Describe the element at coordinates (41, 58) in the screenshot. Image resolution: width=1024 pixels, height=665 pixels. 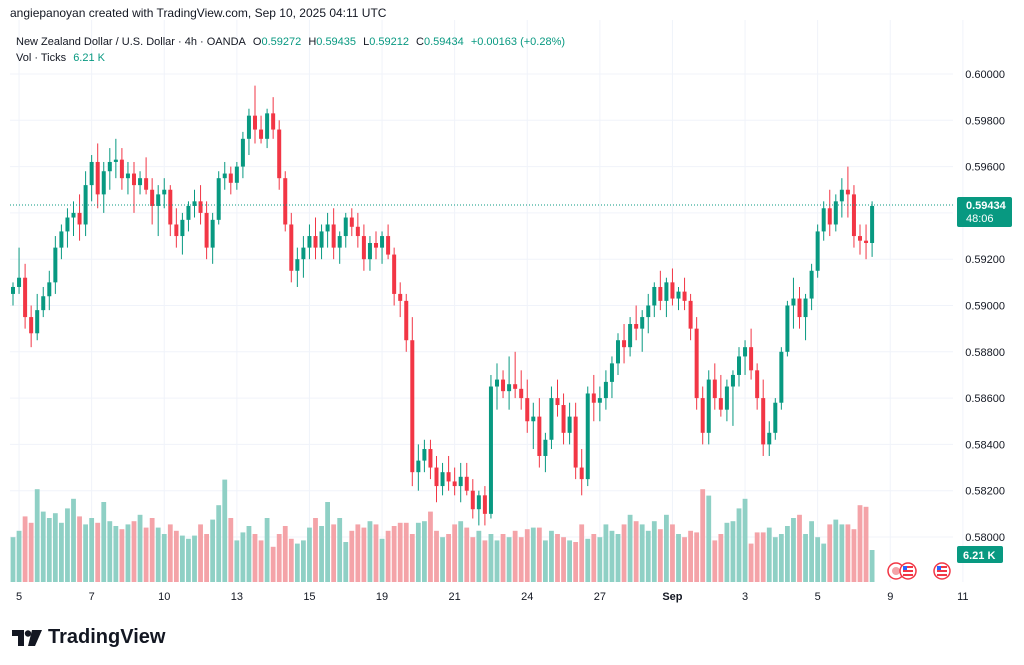
I see `volume-label: Vol · Ticks` at that location.